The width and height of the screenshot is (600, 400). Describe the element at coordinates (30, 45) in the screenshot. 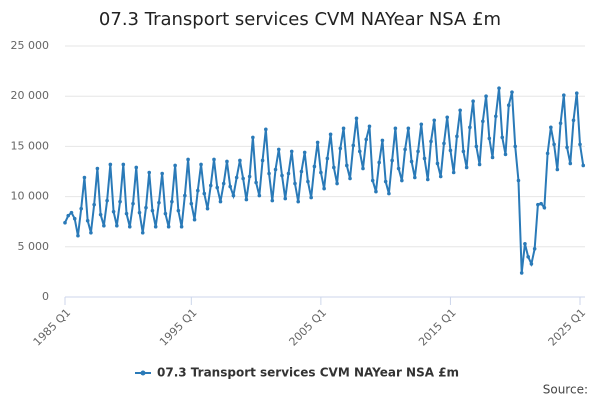

I see `y-tick-label: 25 000` at that location.